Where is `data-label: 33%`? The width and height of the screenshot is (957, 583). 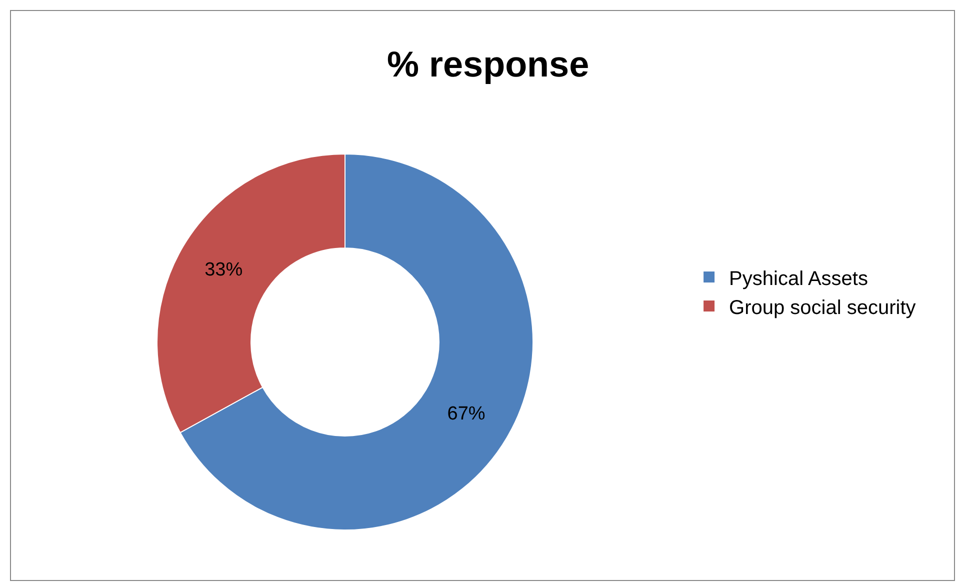 data-label: 33% is located at coordinates (223, 270).